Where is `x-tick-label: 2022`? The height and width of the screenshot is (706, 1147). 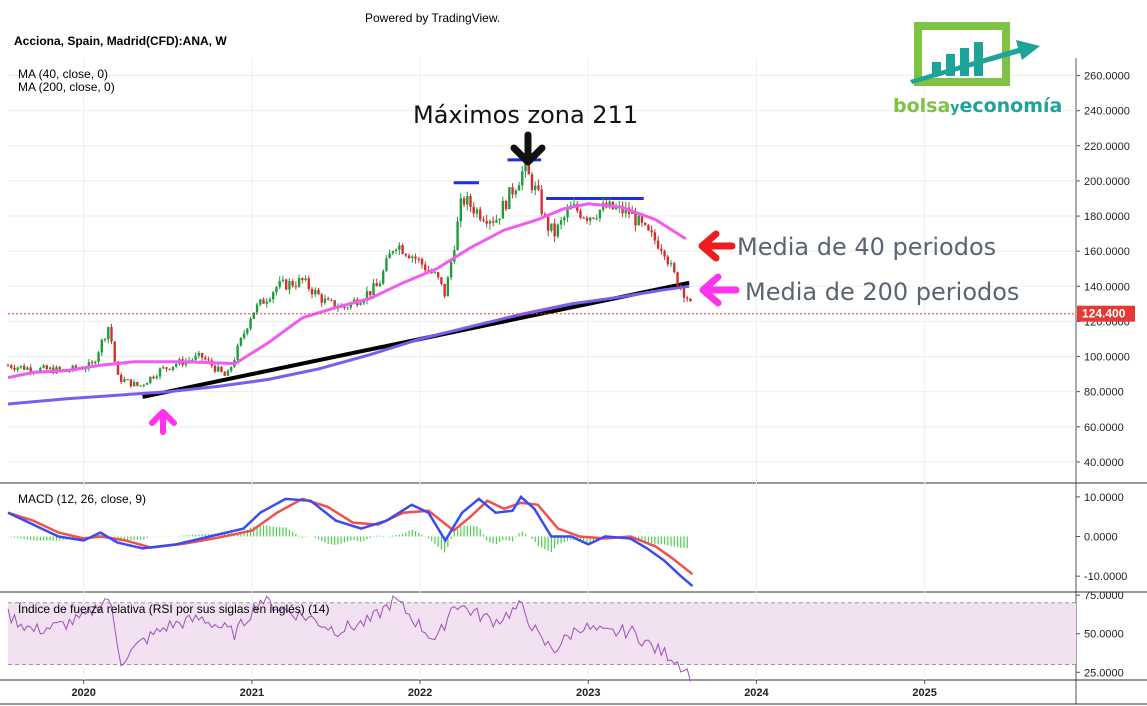 x-tick-label: 2022 is located at coordinates (420, 693).